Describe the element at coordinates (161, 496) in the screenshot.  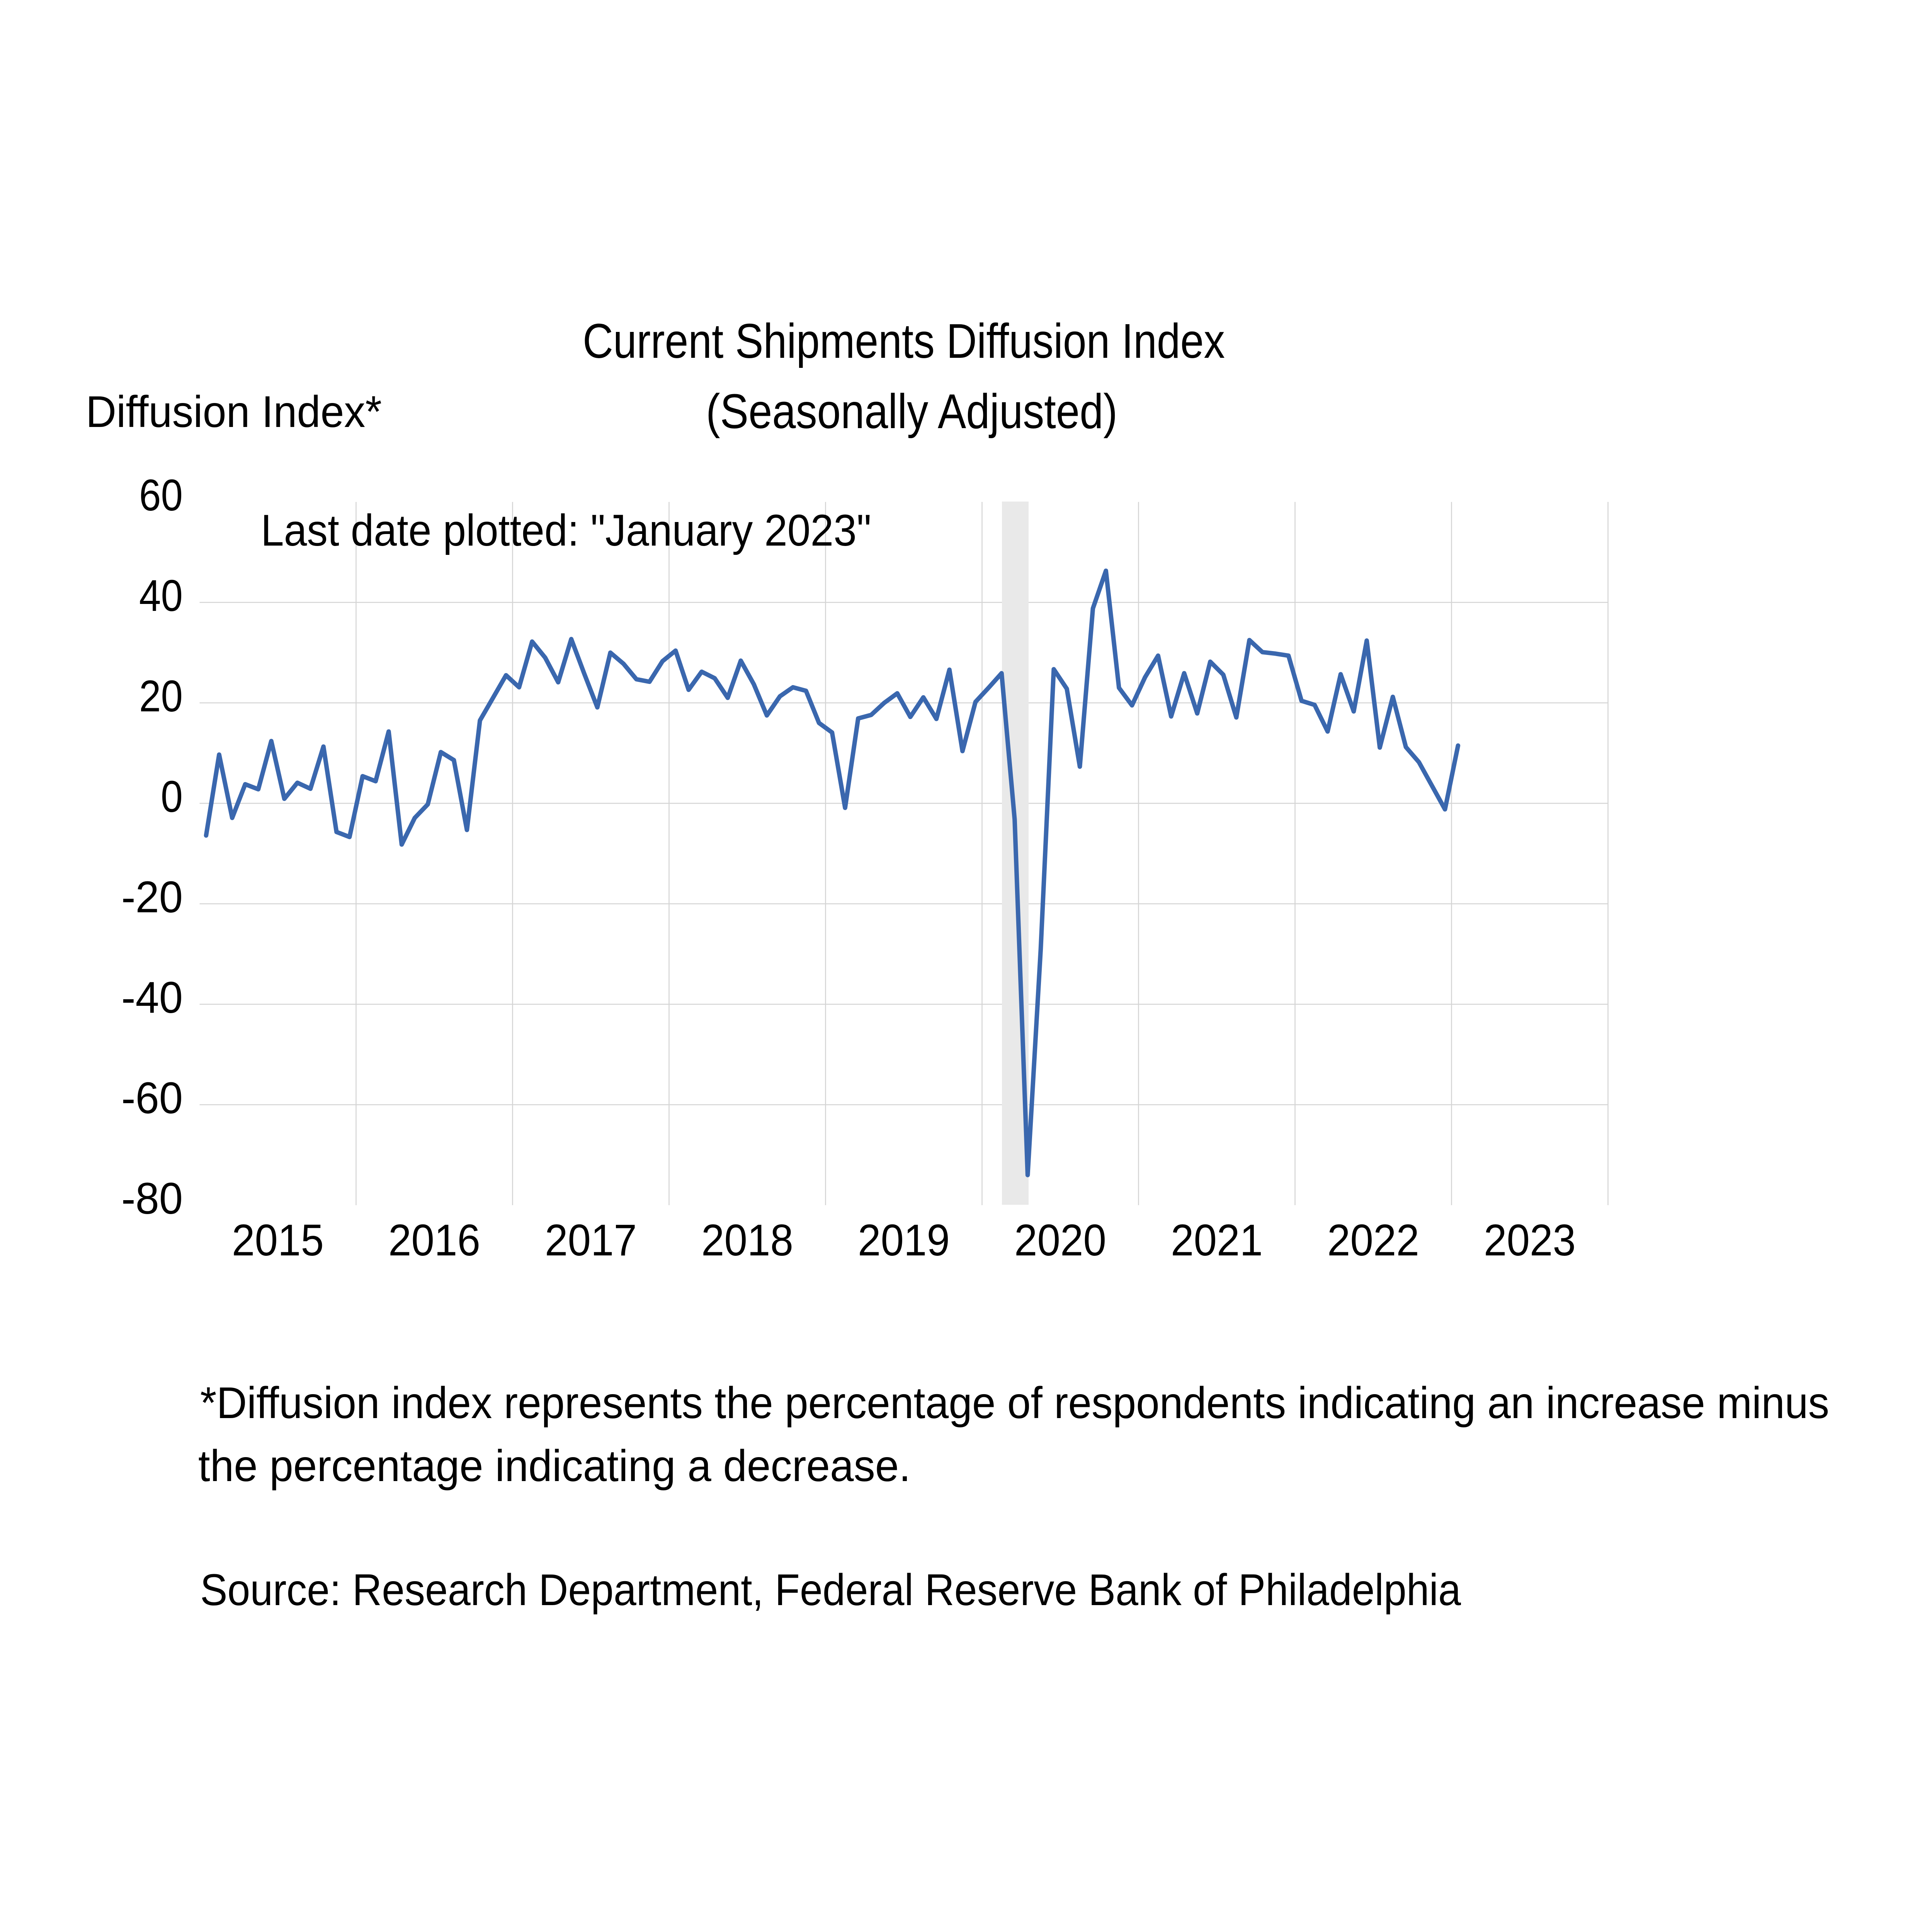
I see `svg-text: 60` at that location.